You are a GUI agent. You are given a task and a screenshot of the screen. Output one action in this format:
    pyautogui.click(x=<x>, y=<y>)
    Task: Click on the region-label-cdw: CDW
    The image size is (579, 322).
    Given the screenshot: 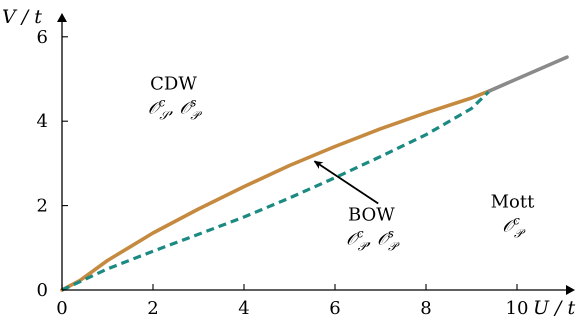 What is the action you would take?
    pyautogui.click(x=173, y=84)
    